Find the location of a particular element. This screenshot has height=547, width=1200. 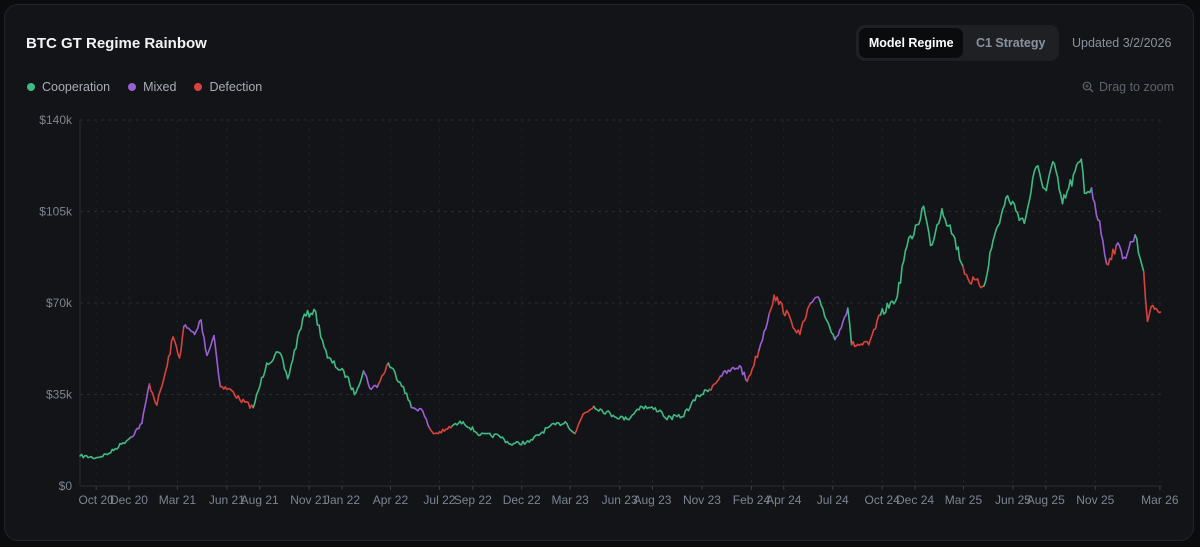

zoom-icon is located at coordinates (1088, 87).